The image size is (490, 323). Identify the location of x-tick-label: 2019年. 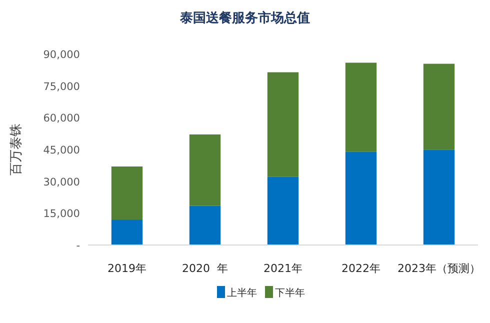
(127, 268).